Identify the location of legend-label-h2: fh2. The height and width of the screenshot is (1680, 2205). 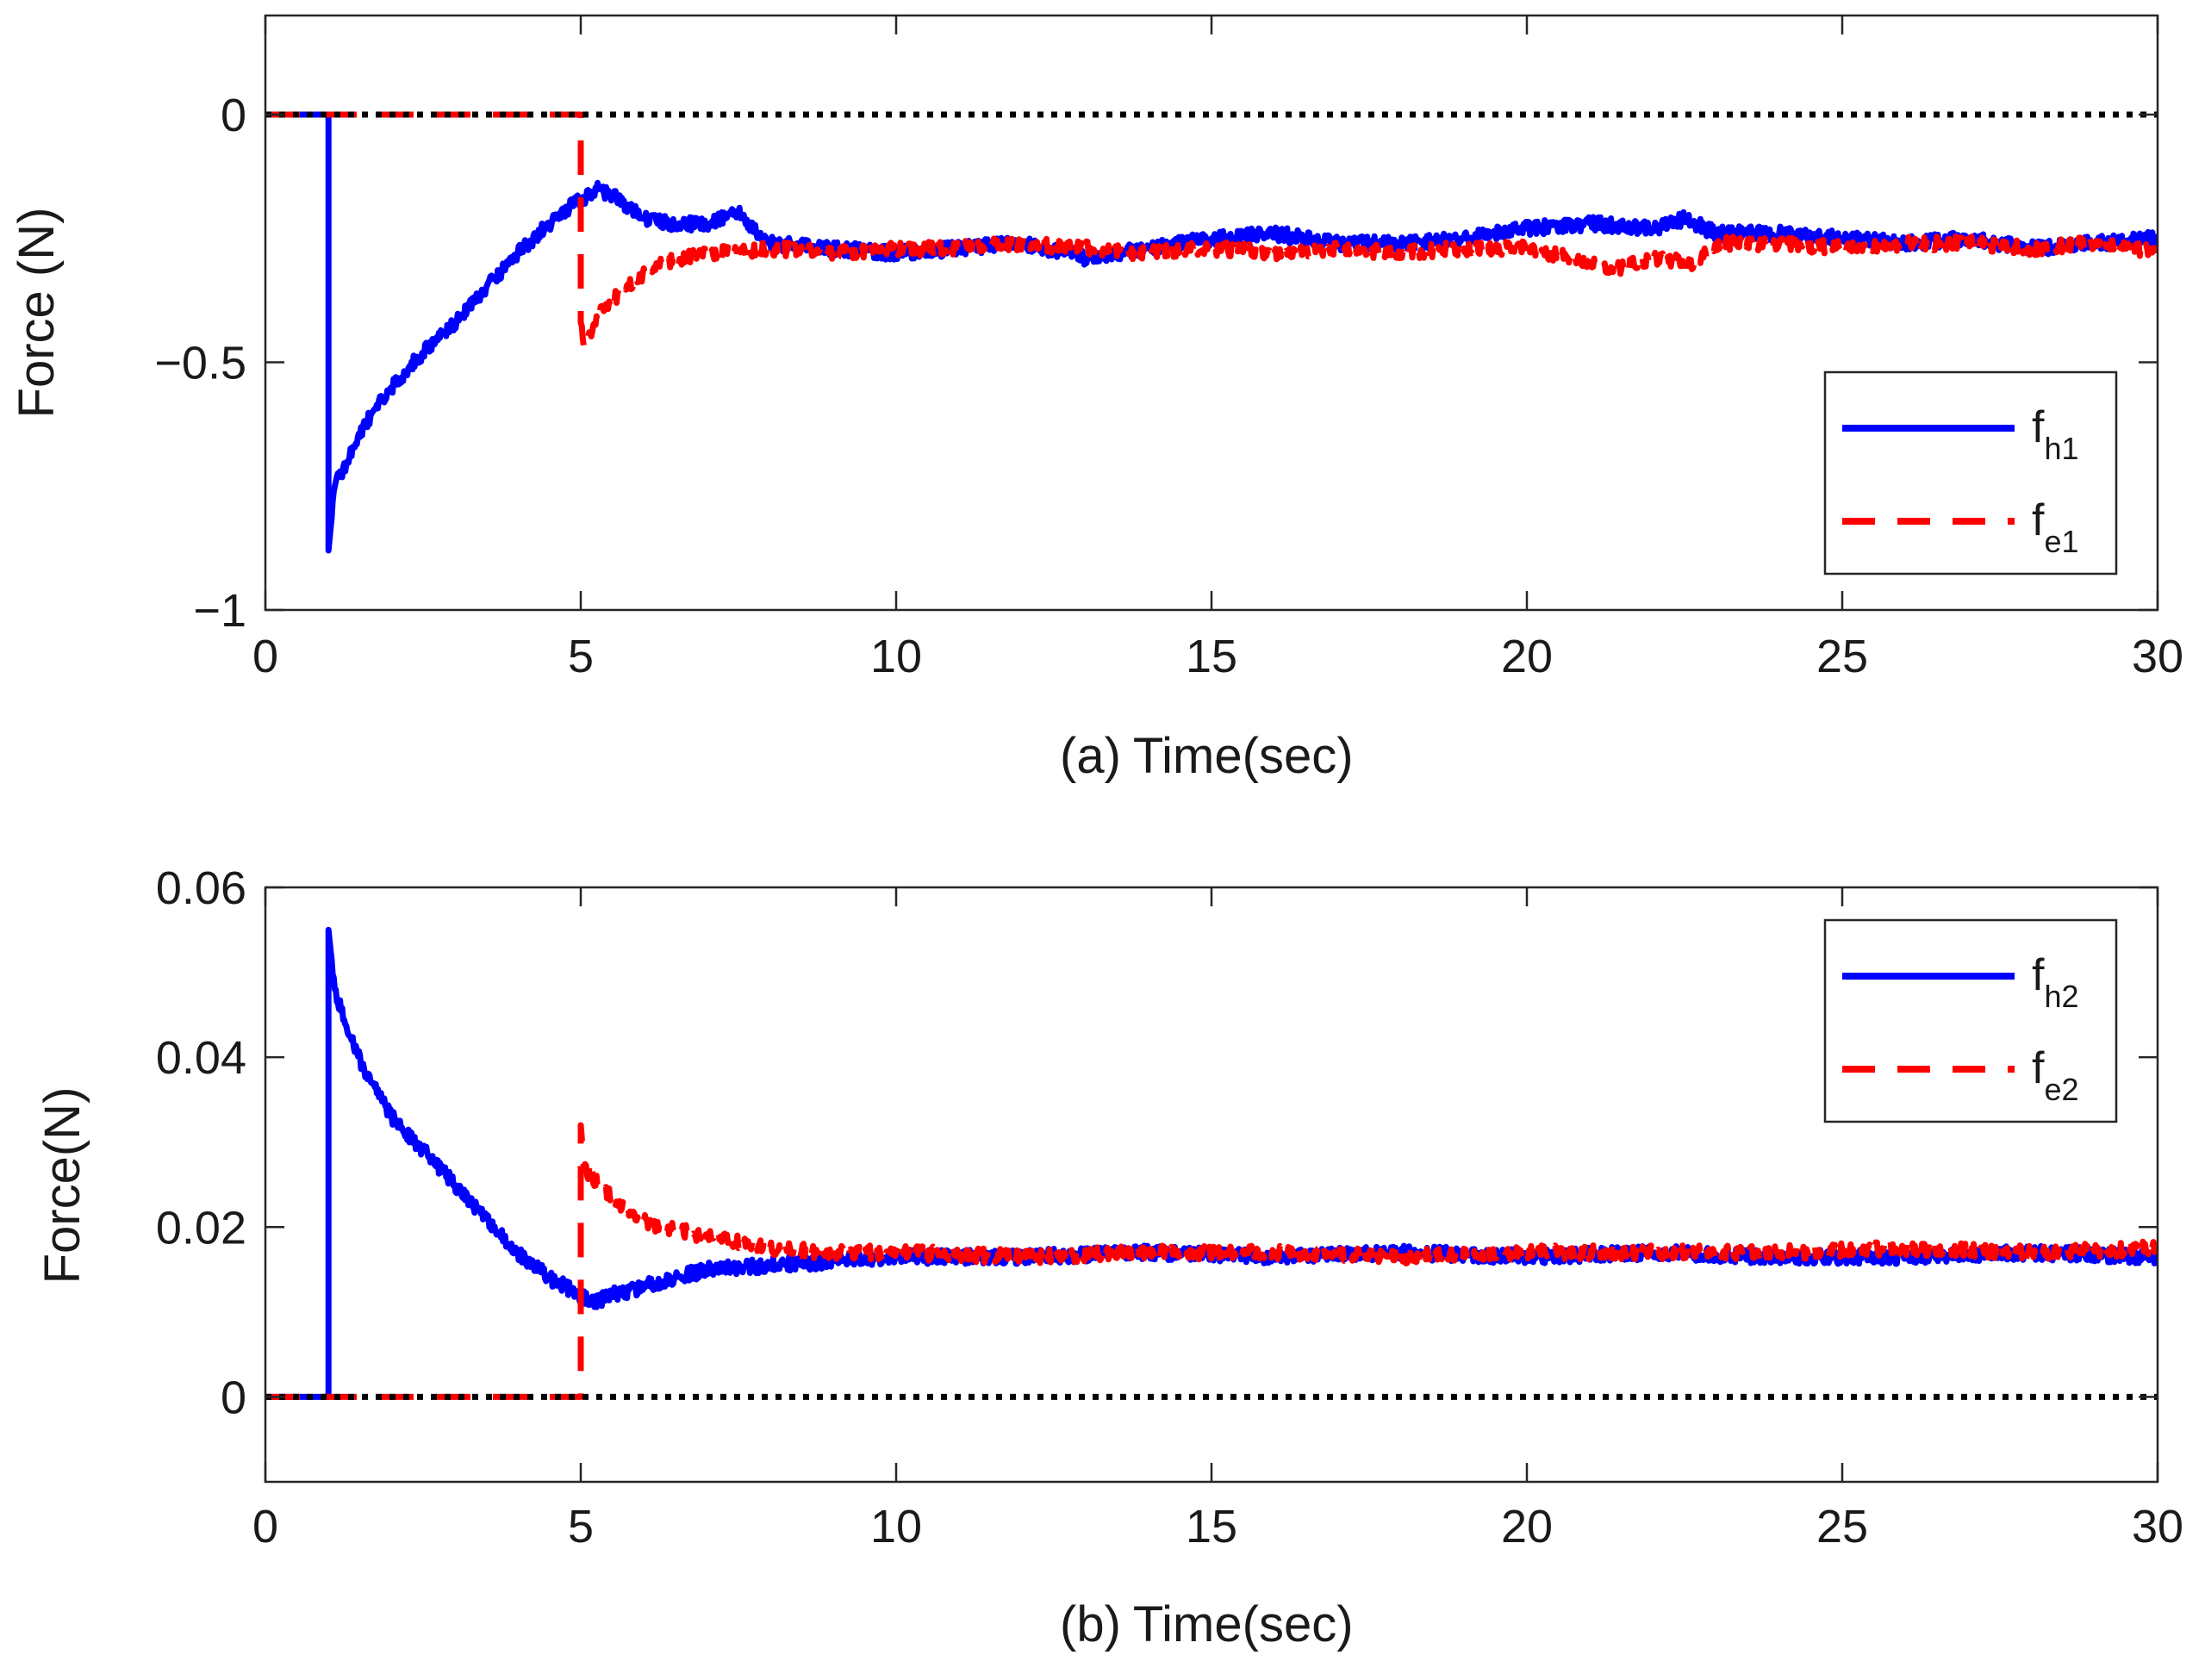
(2055, 982).